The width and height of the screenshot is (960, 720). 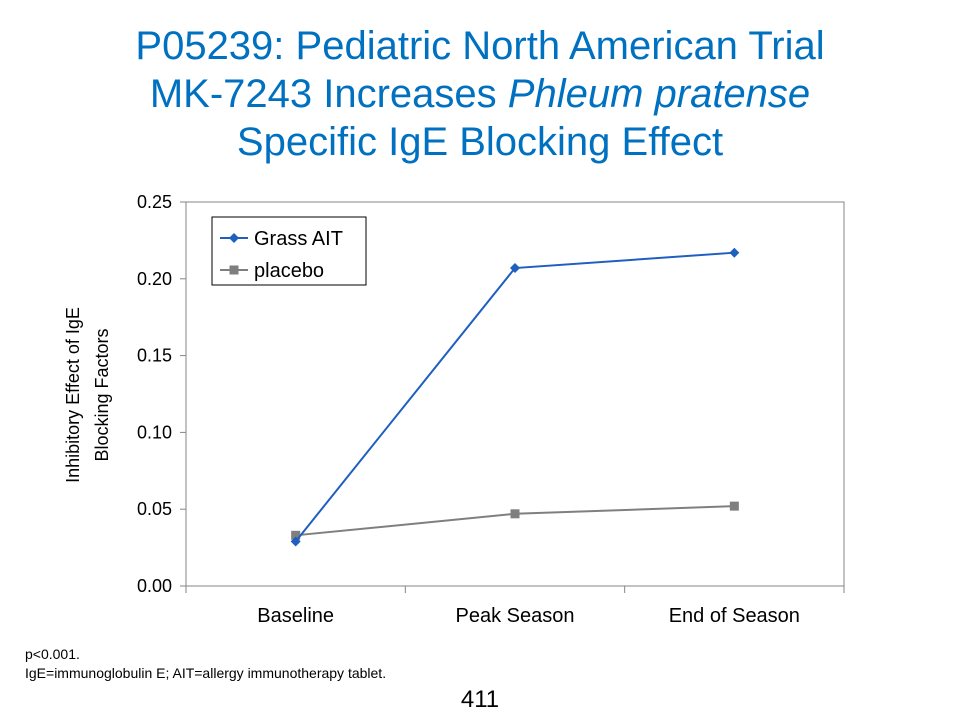 I want to click on legend-label: placebo, so click(x=289, y=271).